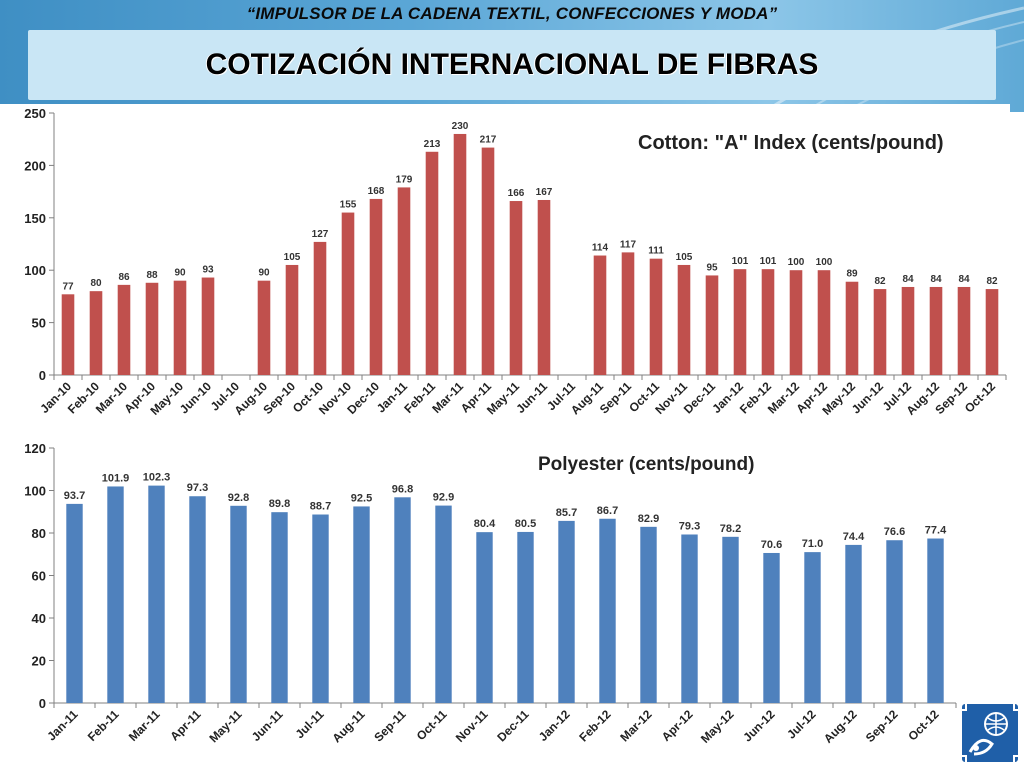  I want to click on bar-value-label: 97.3, so click(197, 488).